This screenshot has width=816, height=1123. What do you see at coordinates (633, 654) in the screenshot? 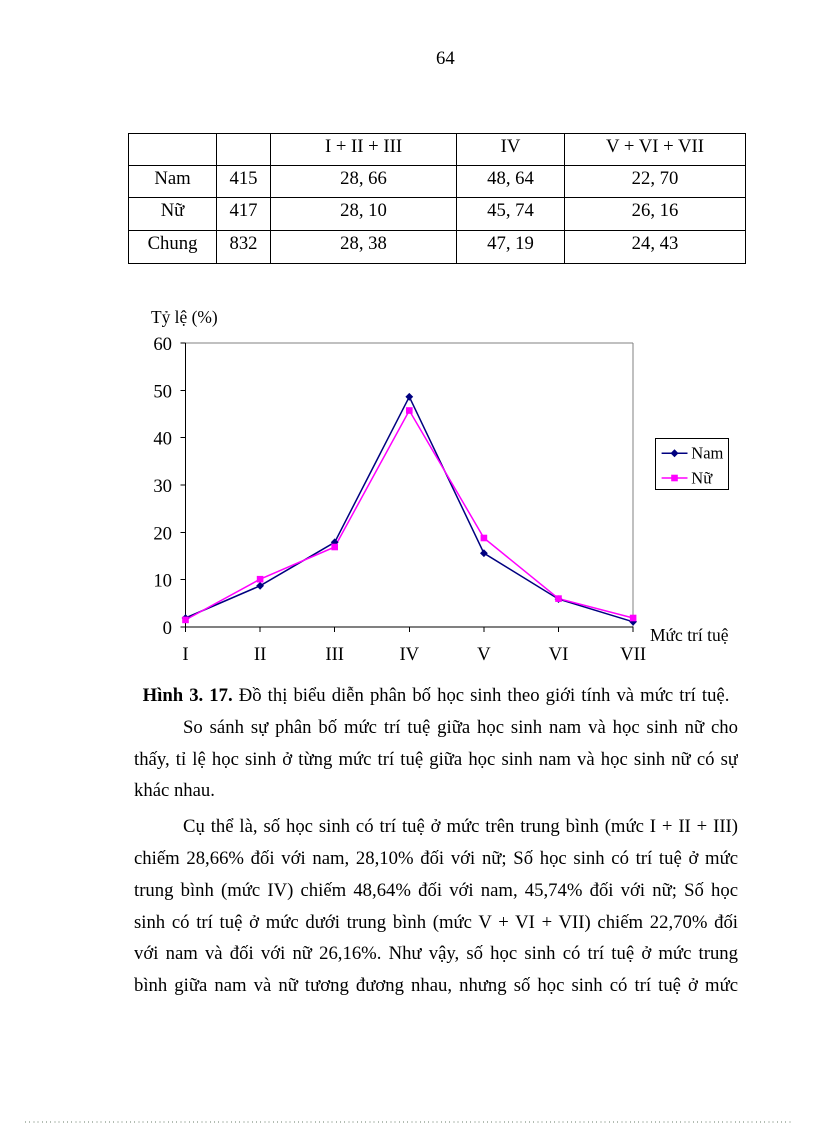
I see `svg-text: VII` at bounding box center [633, 654].